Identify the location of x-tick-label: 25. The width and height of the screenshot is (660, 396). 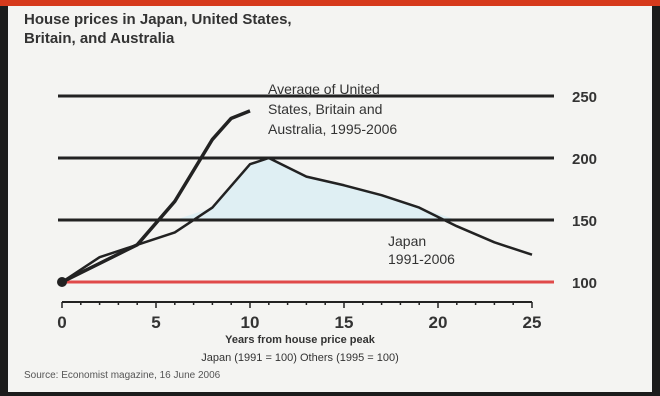
(532, 322).